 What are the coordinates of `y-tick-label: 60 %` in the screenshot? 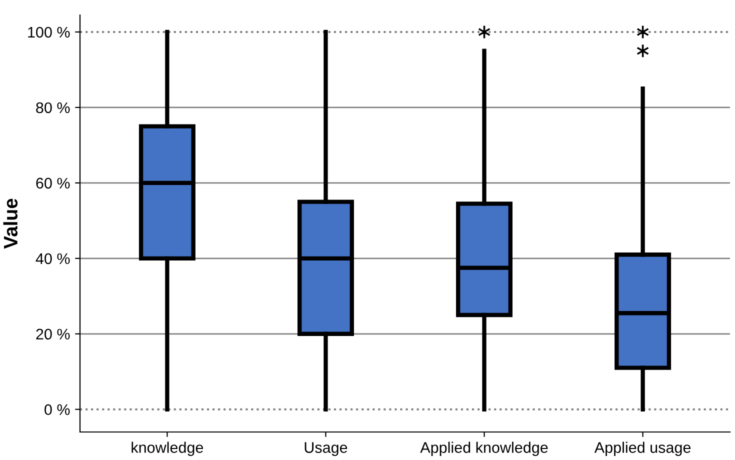 It's located at (53, 183).